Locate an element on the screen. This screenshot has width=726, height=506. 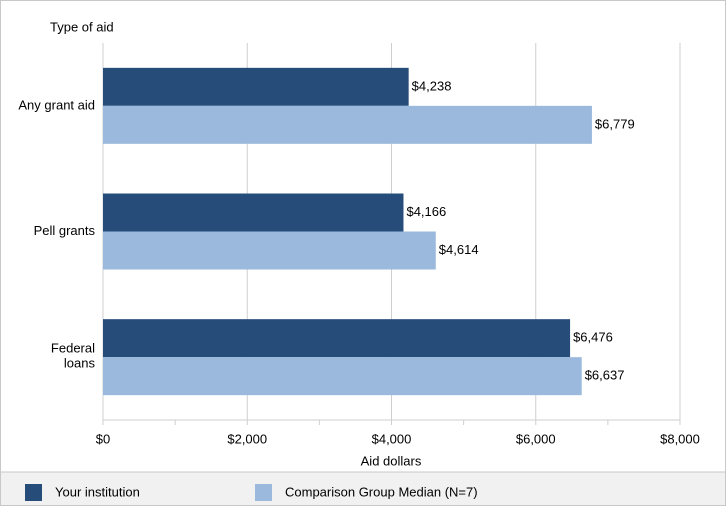
y-tick-label: Federal loans is located at coordinates (73, 356).